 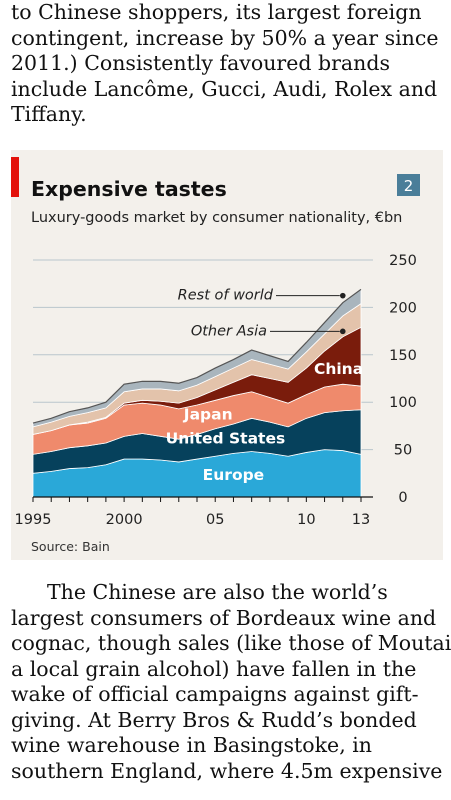 I want to click on x-tick-label: 2000, so click(x=124, y=520).